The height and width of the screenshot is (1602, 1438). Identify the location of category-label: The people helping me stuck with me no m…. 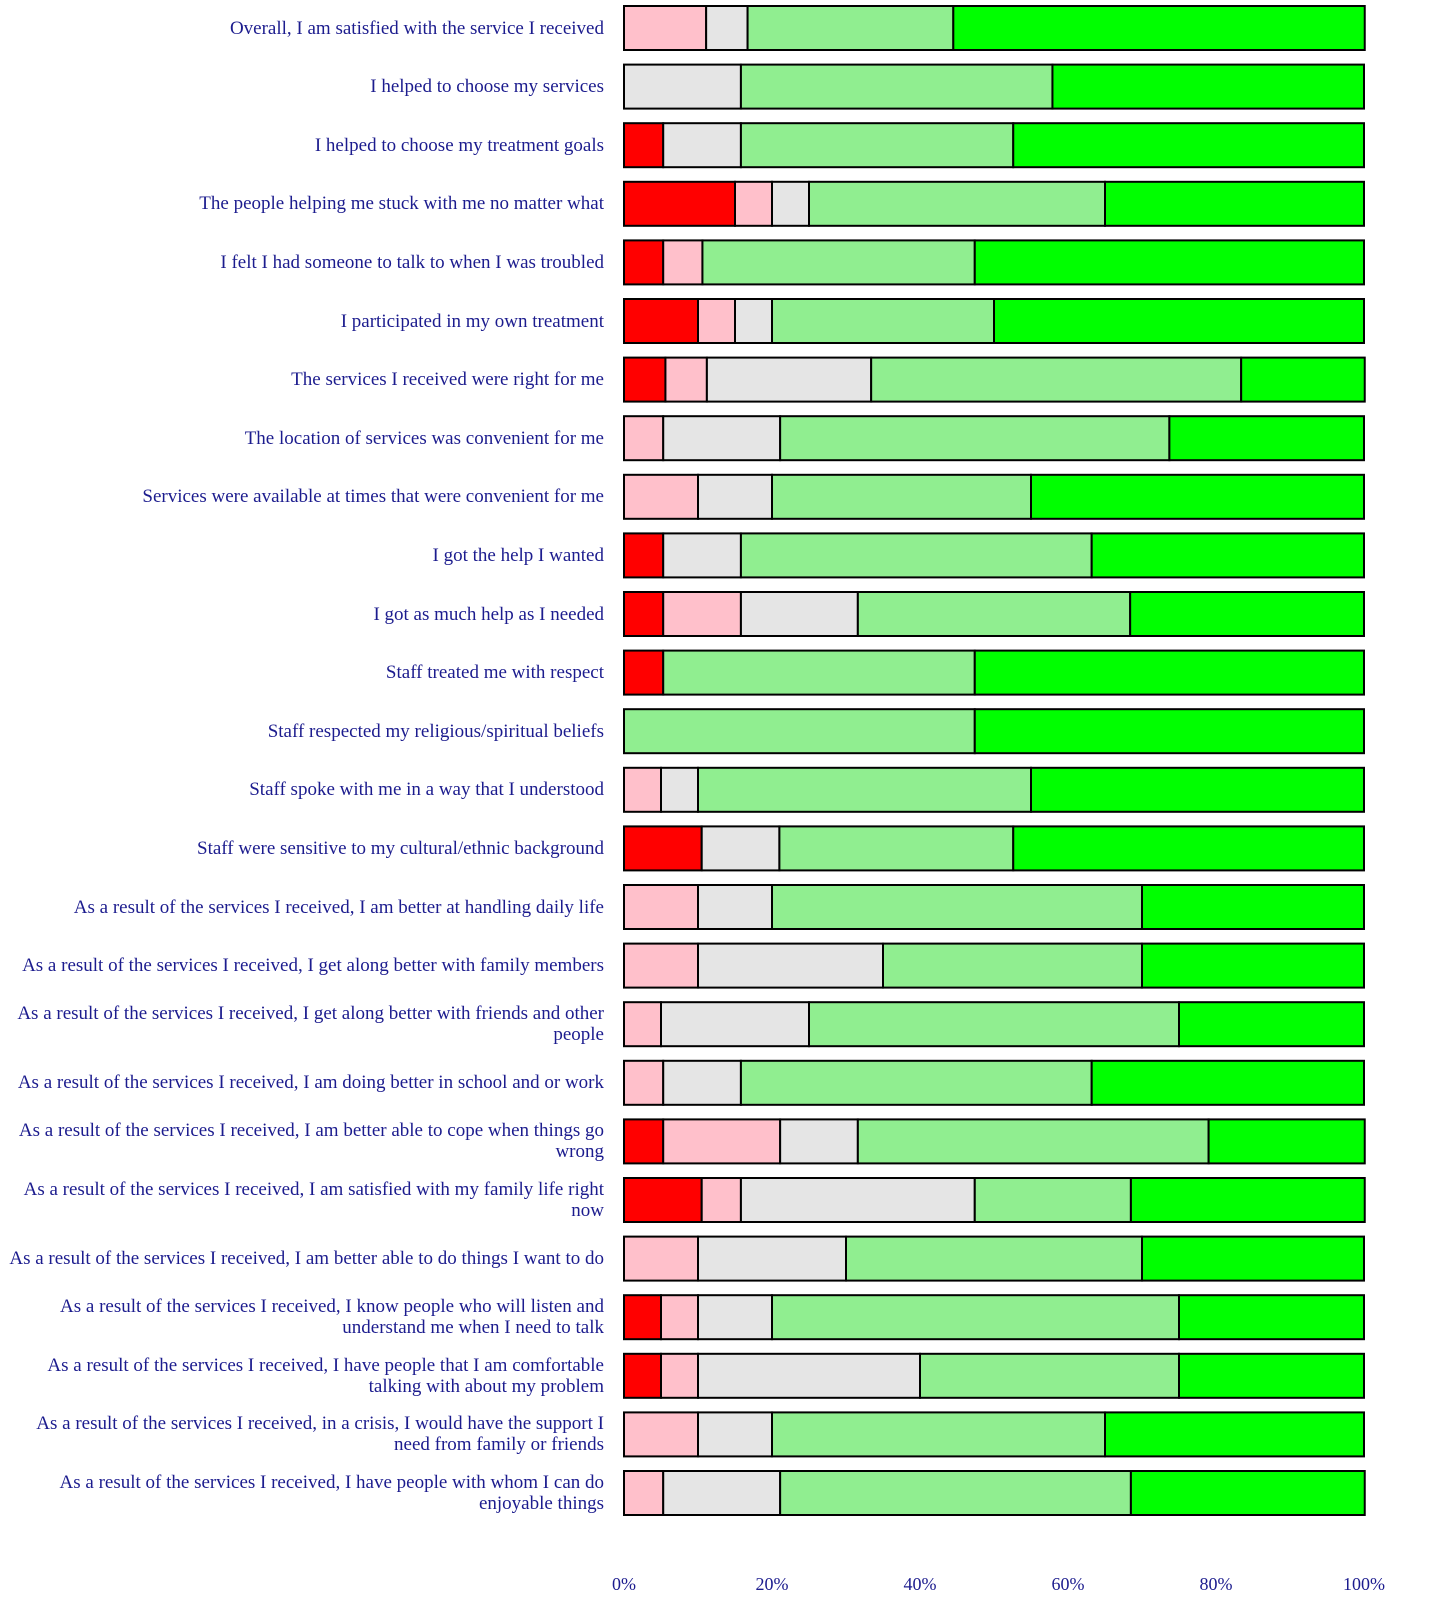
(401, 204).